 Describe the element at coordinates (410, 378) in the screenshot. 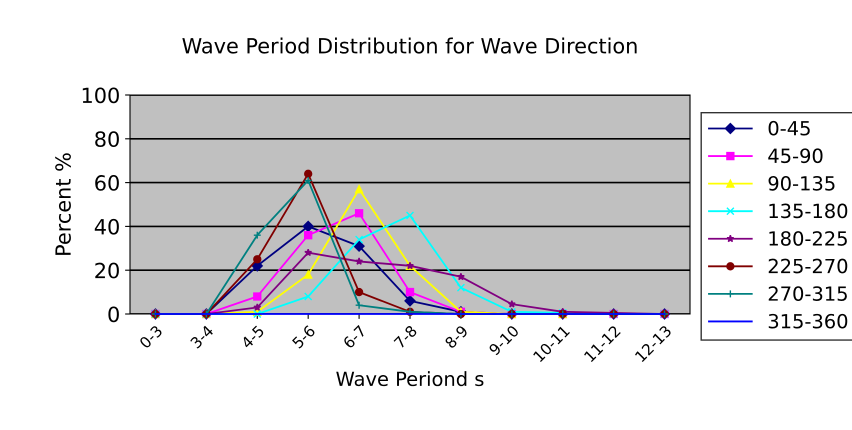

I see `x-axis-title: Wave Periond s` at that location.